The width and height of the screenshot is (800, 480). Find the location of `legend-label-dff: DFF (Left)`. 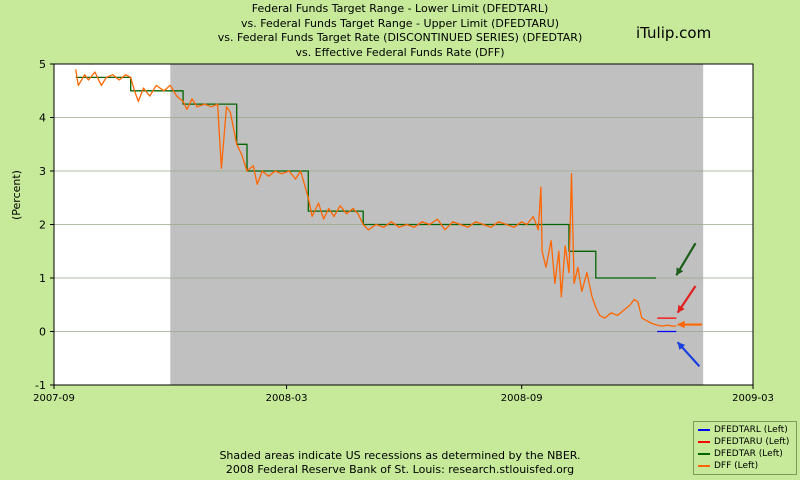

legend-label-dff: DFF (Left) is located at coordinates (736, 466).